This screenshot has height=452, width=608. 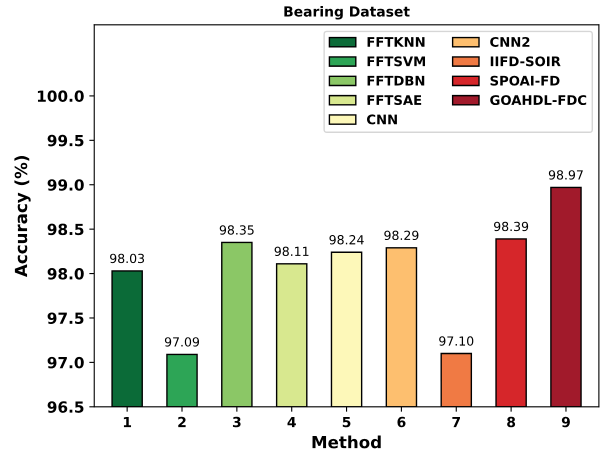 I want to click on data-label: 98.29, so click(x=401, y=235).